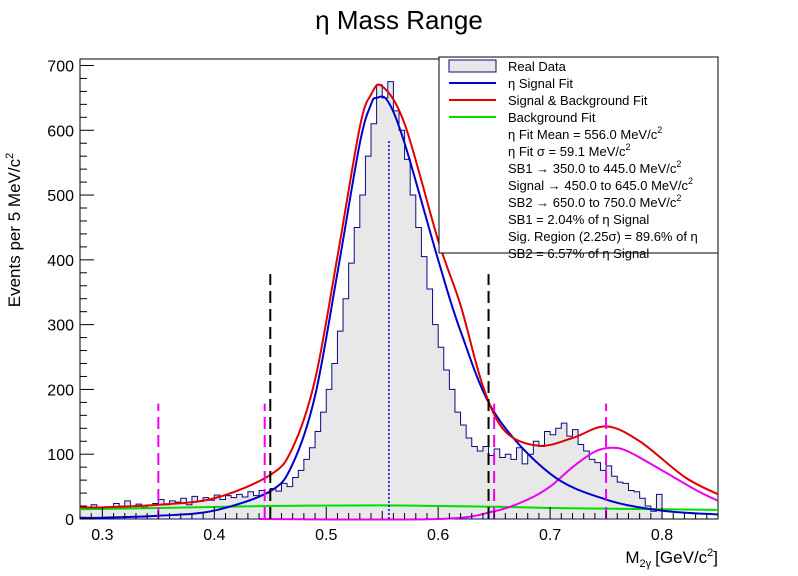 The height and width of the screenshot is (576, 798). What do you see at coordinates (715, 557) in the screenshot?
I see `x-axis-label-close: ]` at bounding box center [715, 557].